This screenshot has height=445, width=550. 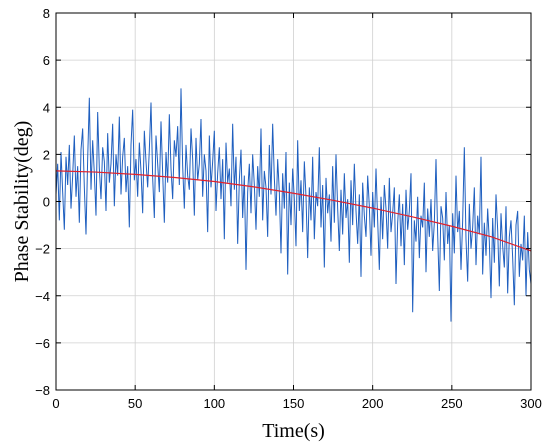 What do you see at coordinates (42, 343) in the screenshot?
I see `y-tick-label: −6` at bounding box center [42, 343].